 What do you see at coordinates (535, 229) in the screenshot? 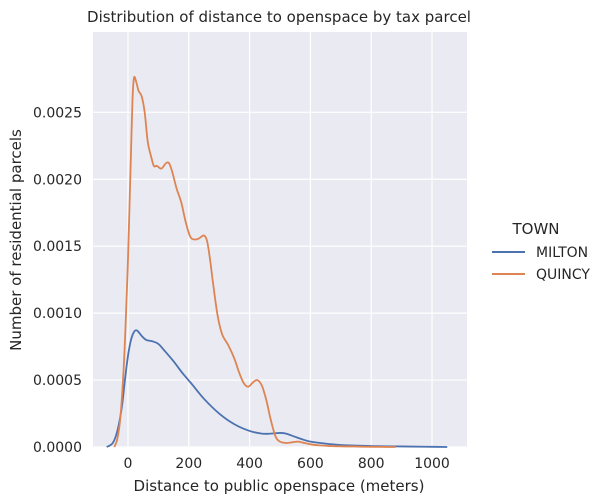
I see `legend-title: TOWN` at bounding box center [535, 229].